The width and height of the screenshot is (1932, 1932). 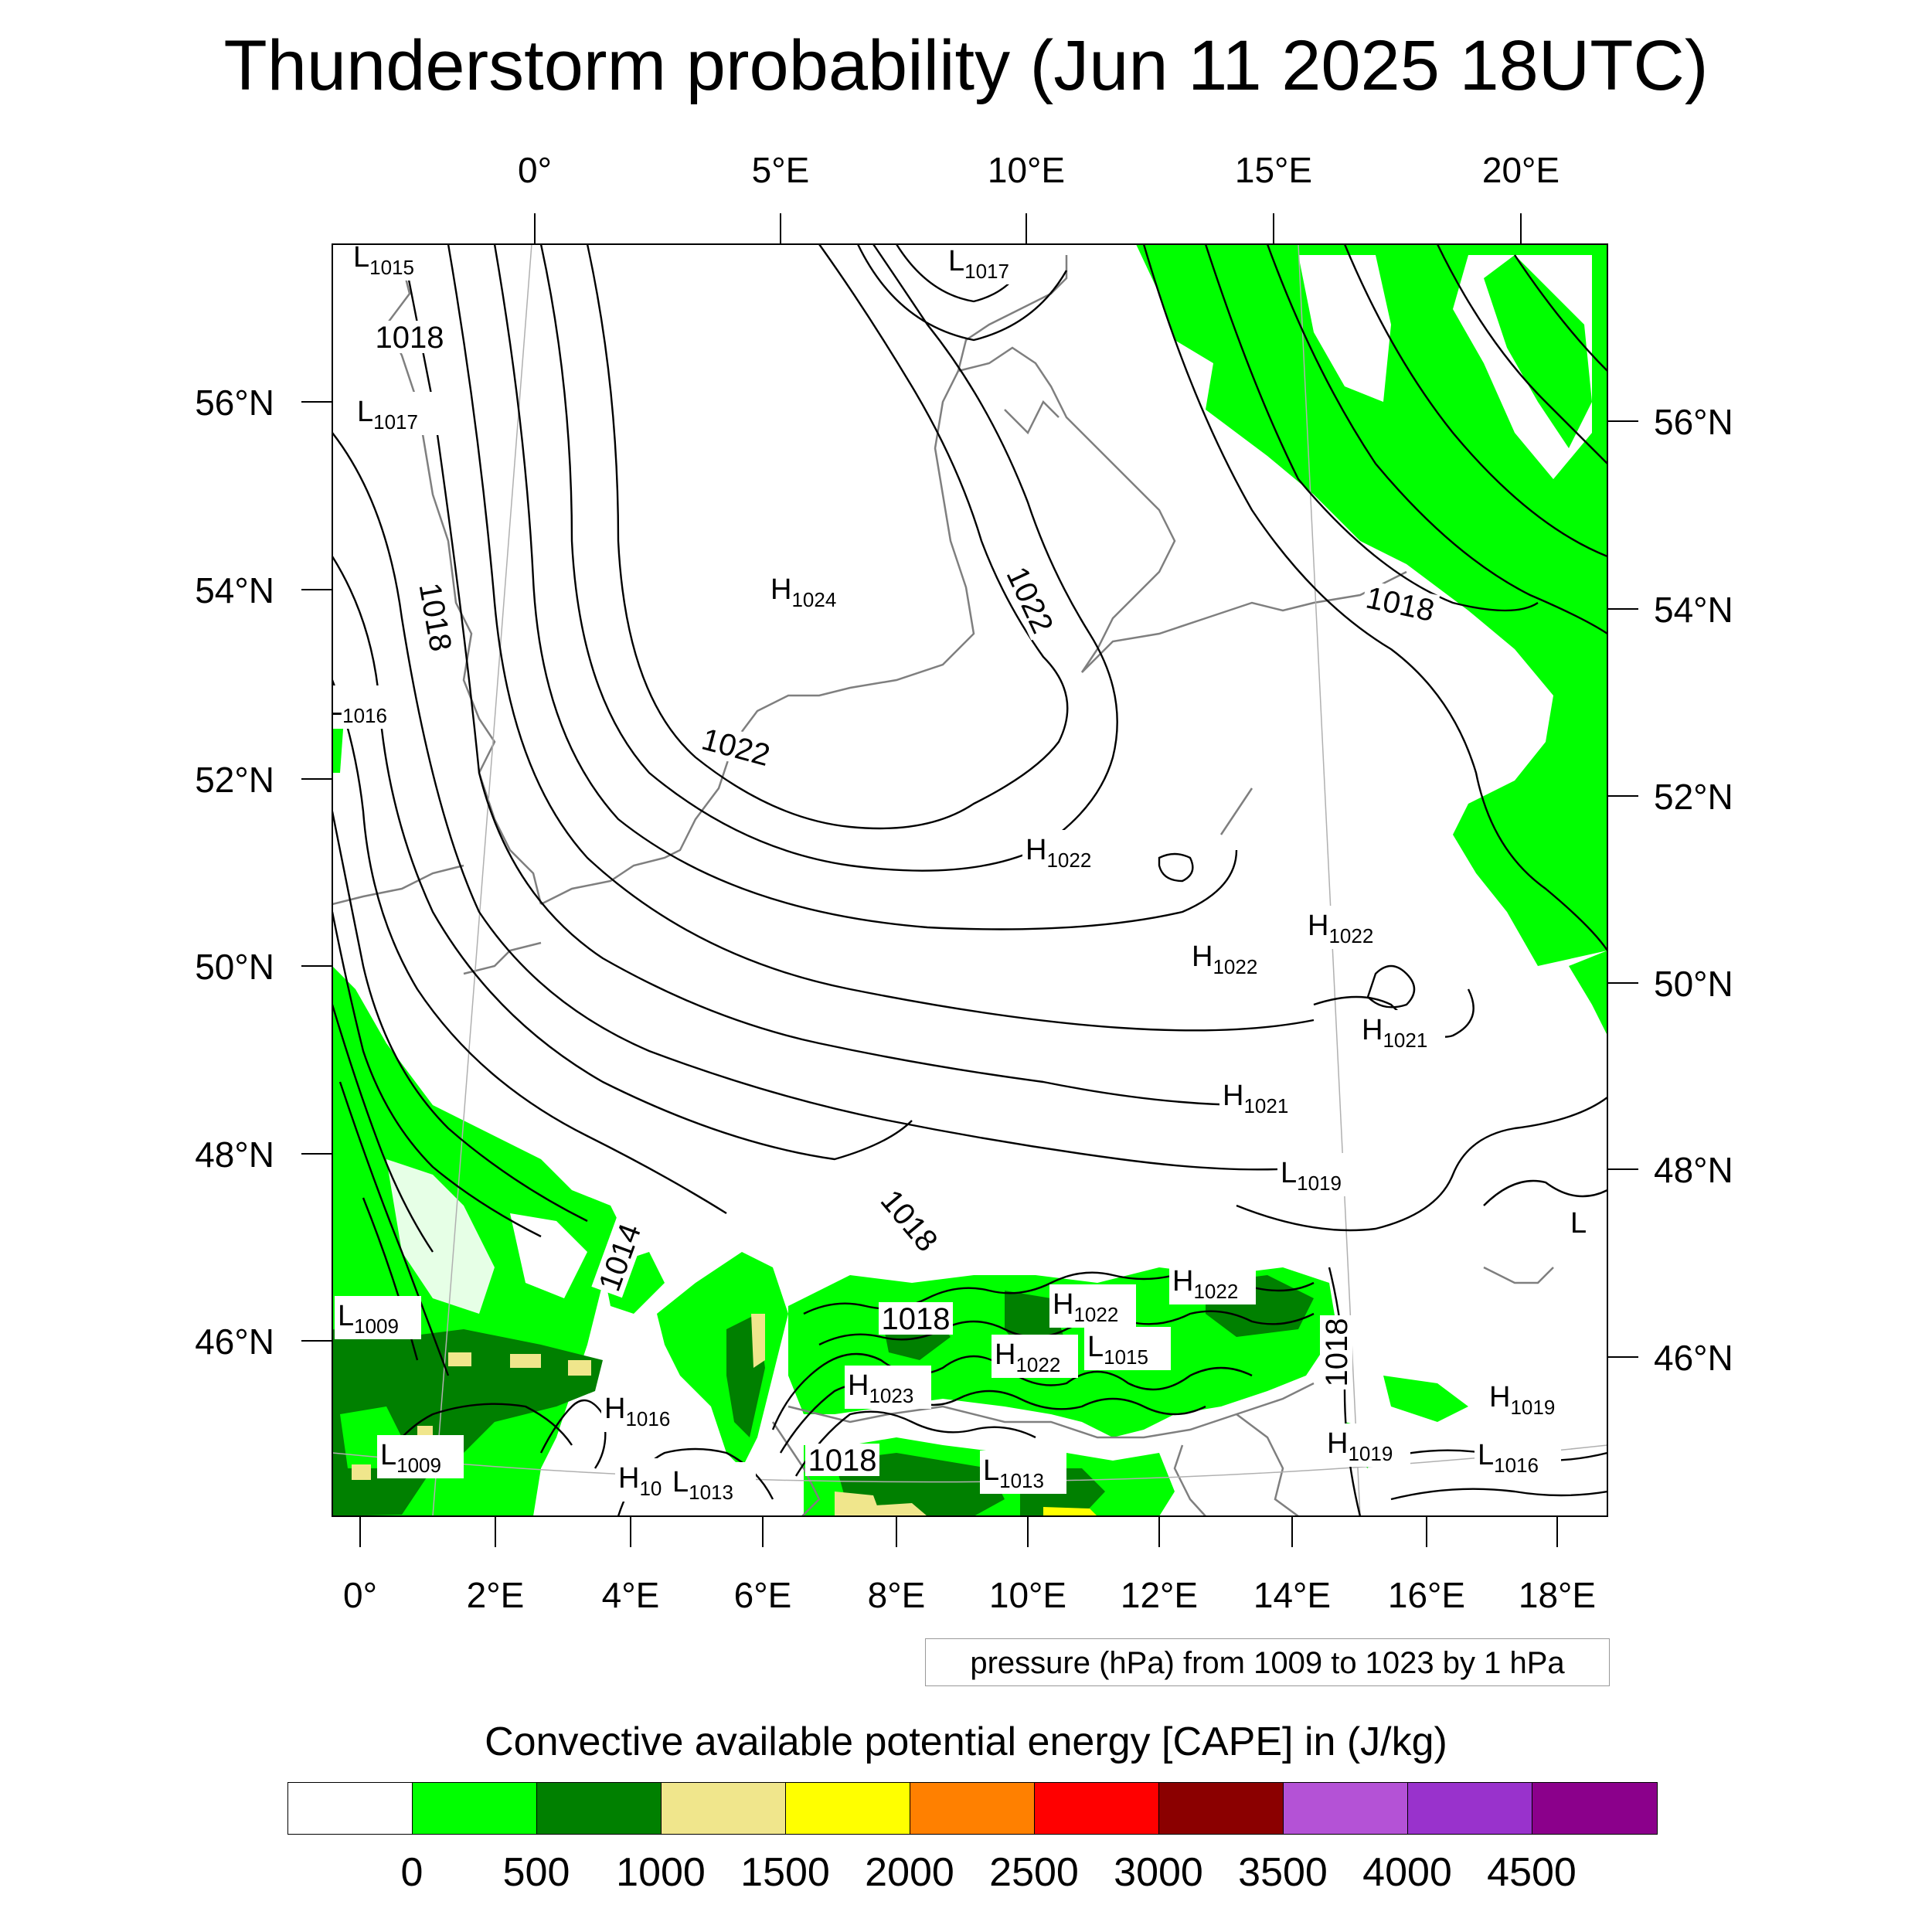 I want to click on colorbar-labels: 0 500 1000 1500 2000 2500 3000 3500 4000 4500, so click(x=966, y=1872).